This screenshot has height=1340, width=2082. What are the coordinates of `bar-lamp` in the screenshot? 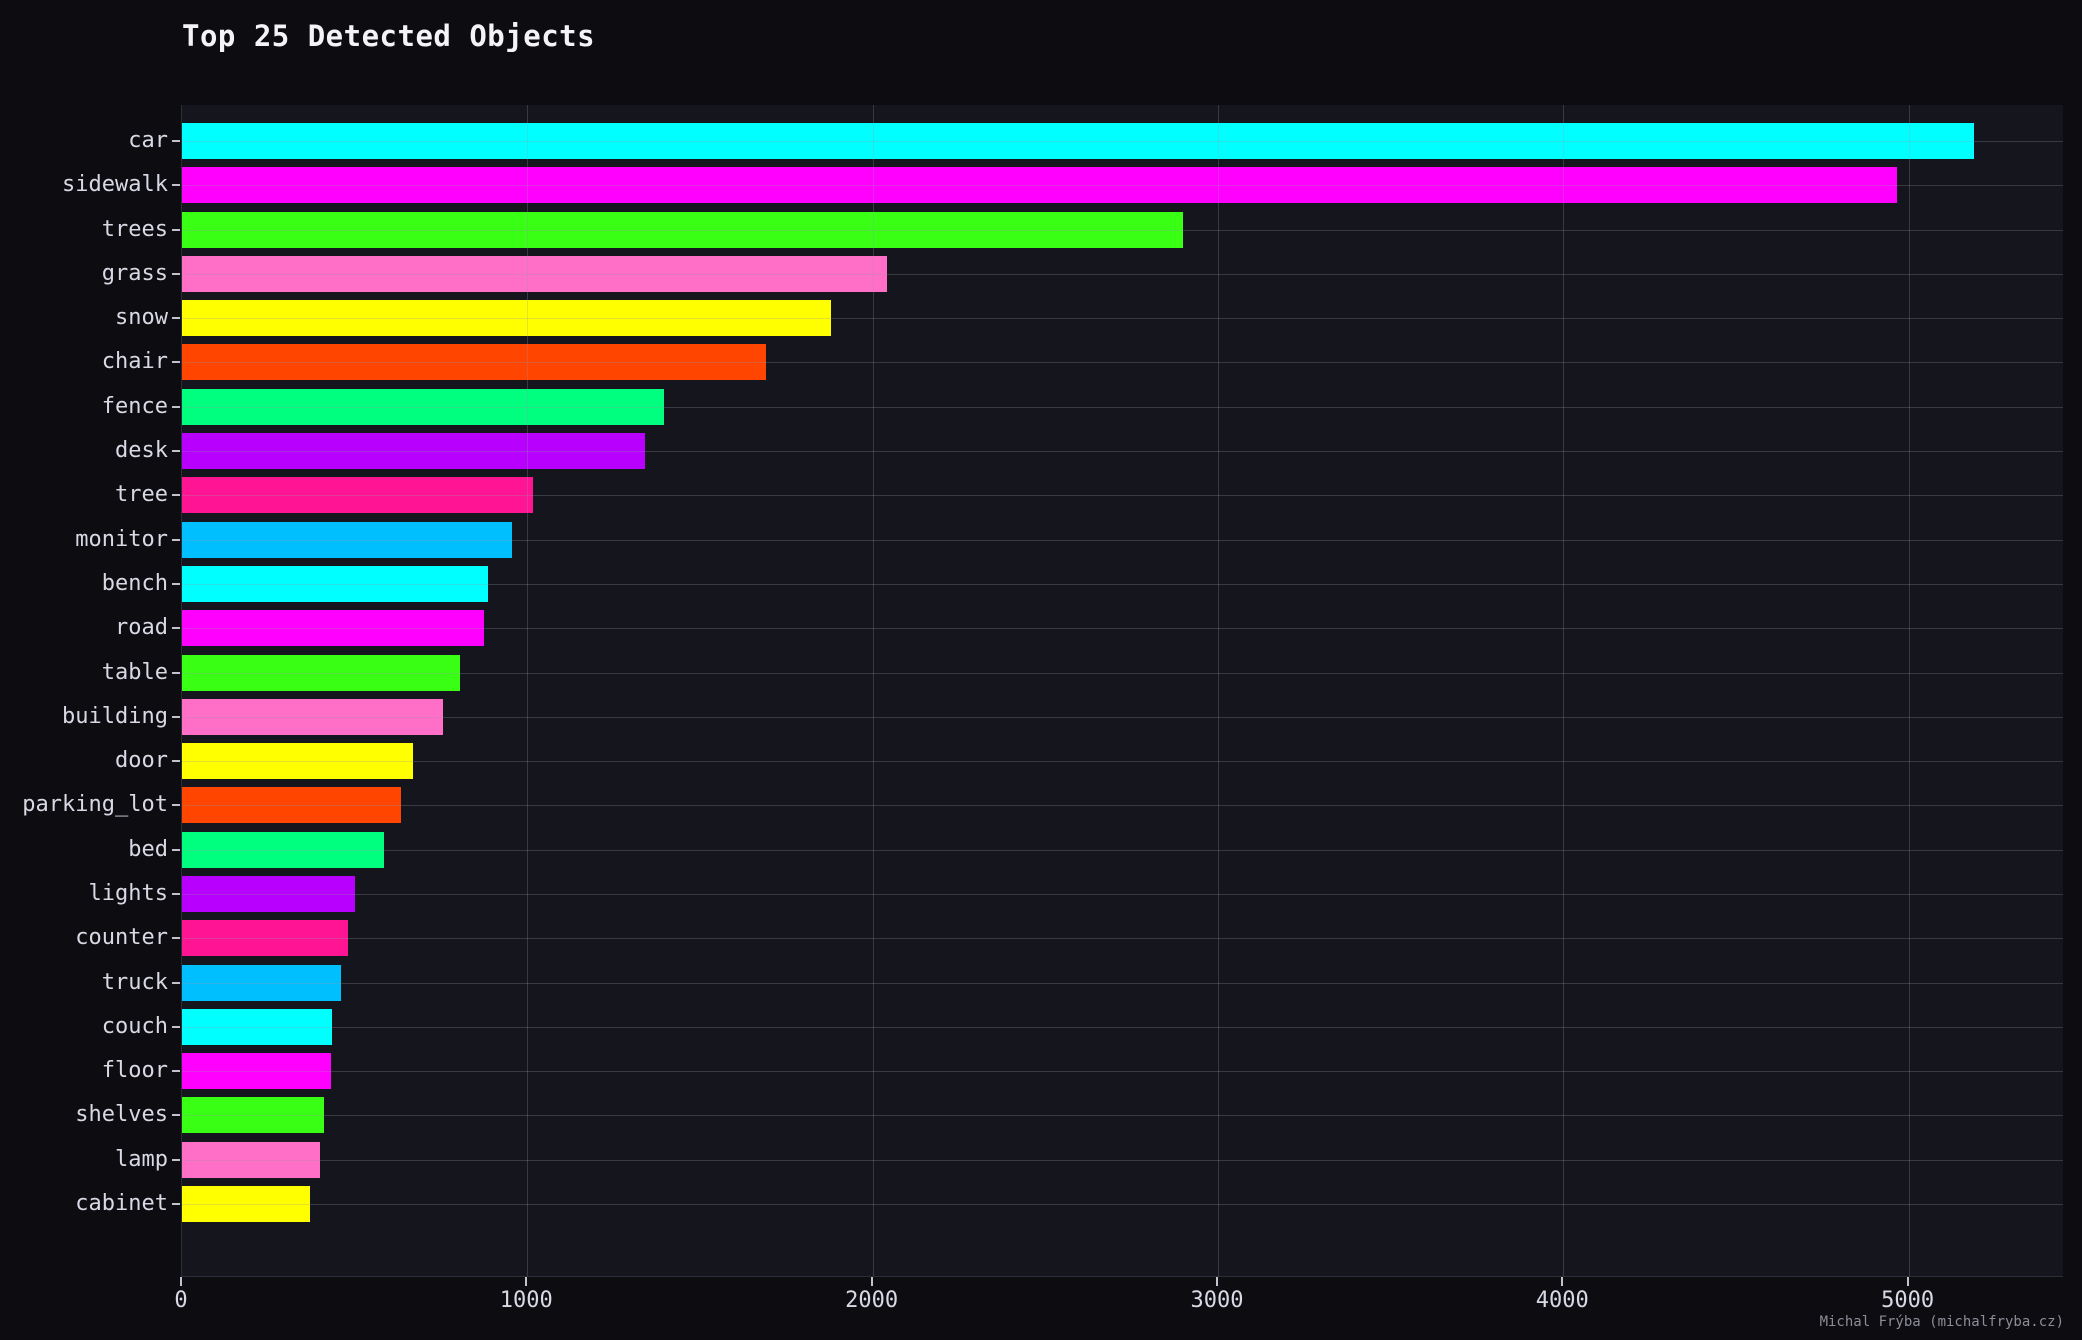 It's located at (251, 1159).